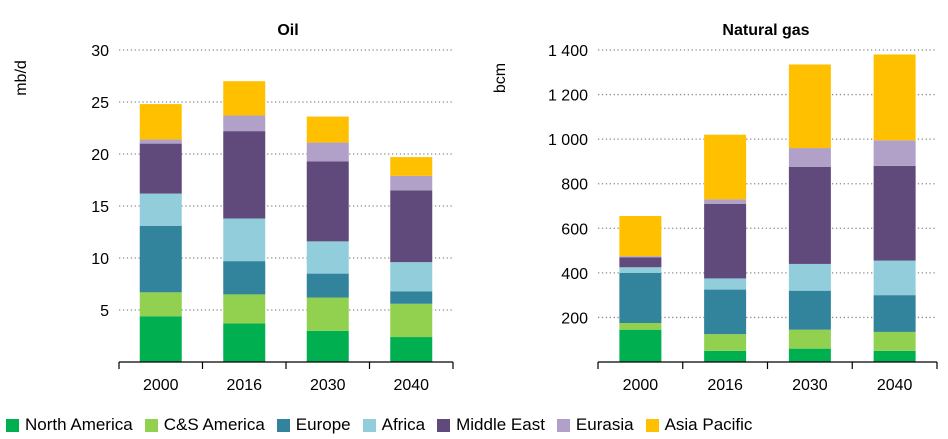 The height and width of the screenshot is (439, 948). I want to click on legend-label: Europe, so click(323, 424).